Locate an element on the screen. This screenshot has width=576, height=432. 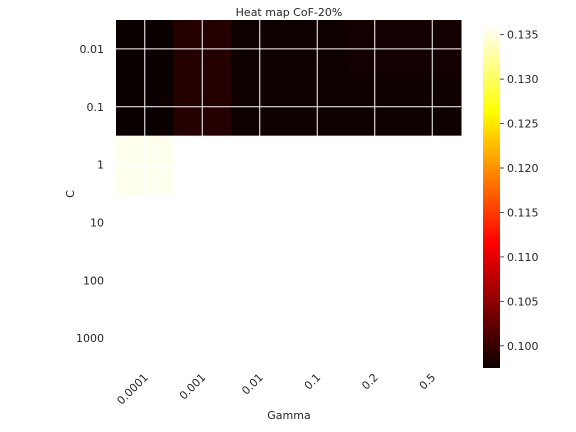
x-tick-label: 0.5 is located at coordinates (428, 382).